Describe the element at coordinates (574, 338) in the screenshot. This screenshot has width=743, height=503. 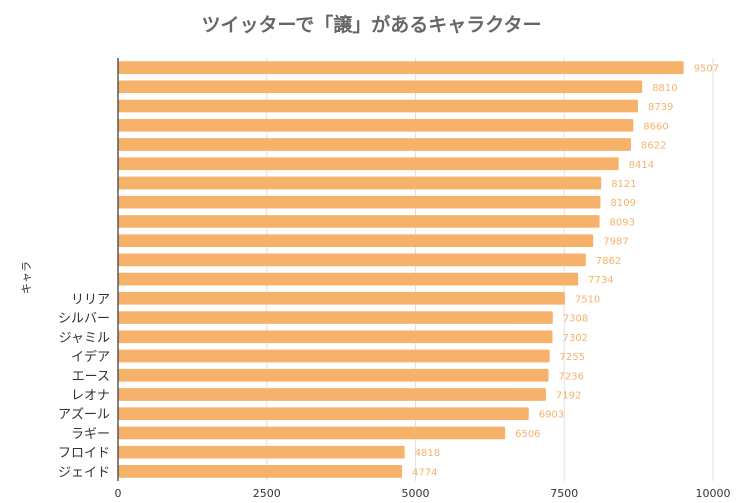
I see `value-label: 7302` at that location.